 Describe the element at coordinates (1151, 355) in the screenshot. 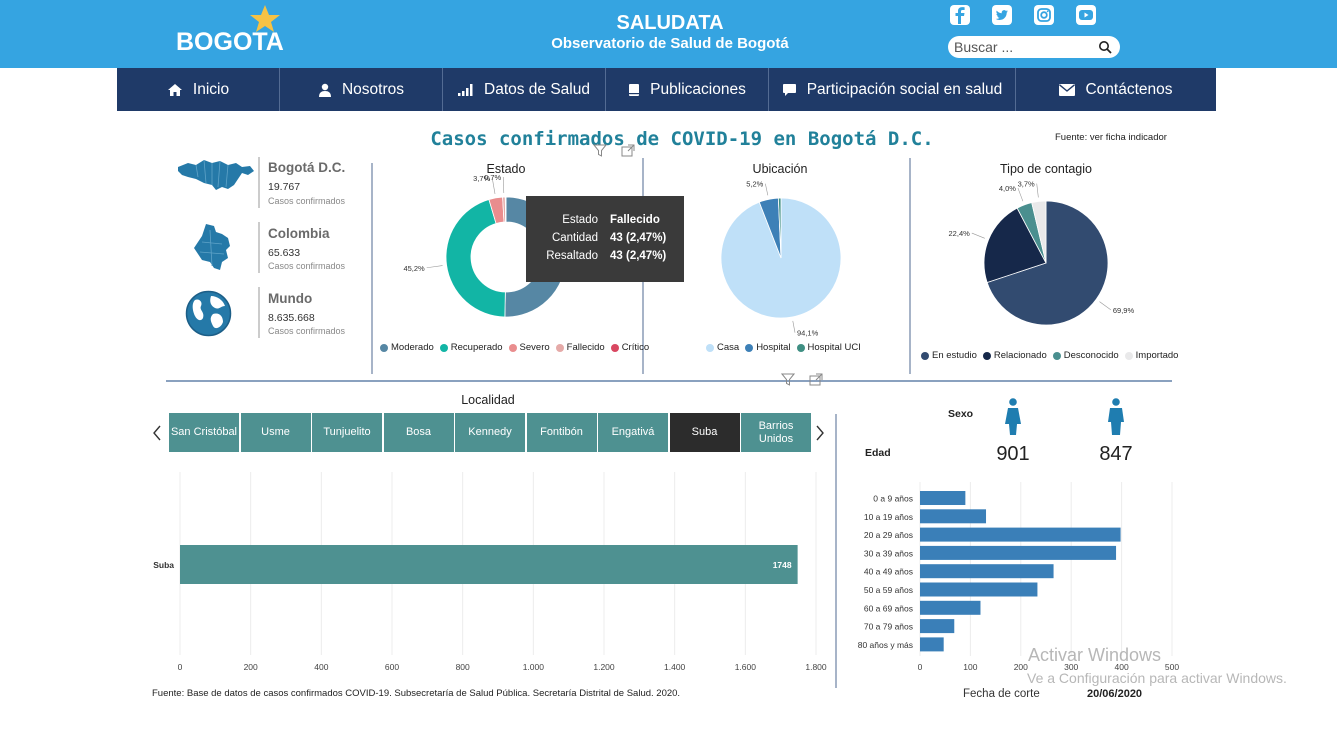

I see `legend-item: Importado` at that location.